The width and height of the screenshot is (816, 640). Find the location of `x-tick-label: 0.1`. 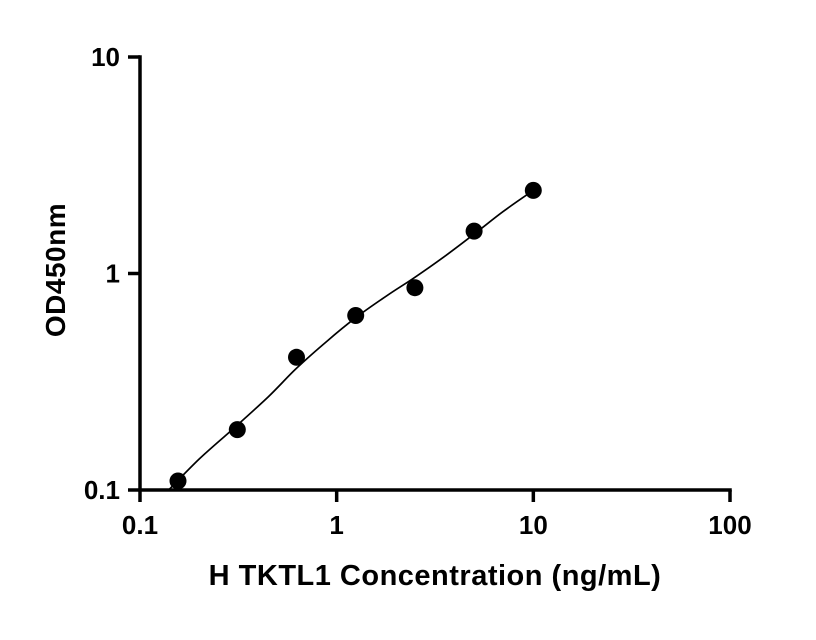

x-tick-label: 0.1 is located at coordinates (140, 525).